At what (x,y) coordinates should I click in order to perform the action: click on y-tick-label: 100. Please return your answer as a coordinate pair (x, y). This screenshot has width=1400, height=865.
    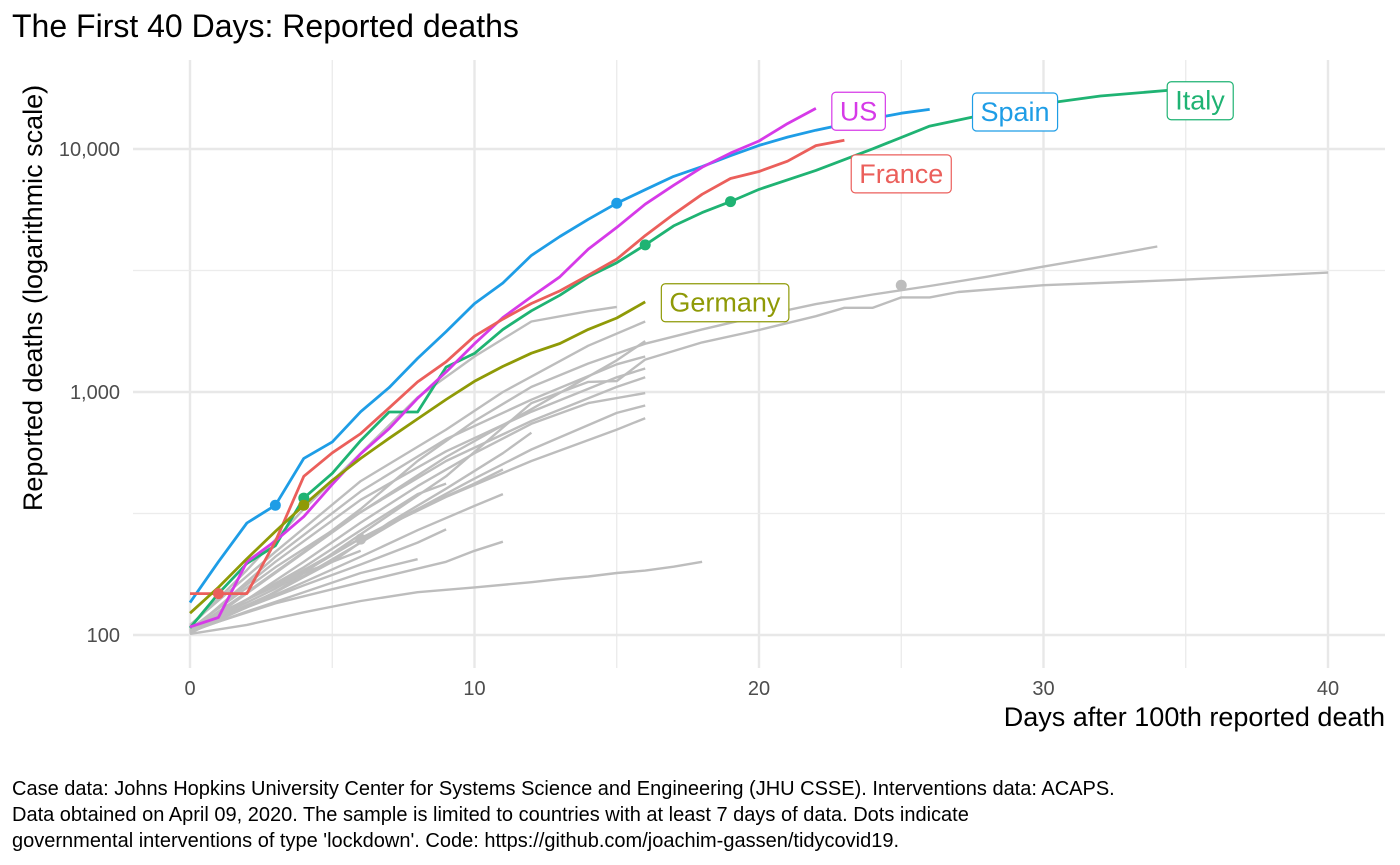
    Looking at the image, I should click on (103, 636).